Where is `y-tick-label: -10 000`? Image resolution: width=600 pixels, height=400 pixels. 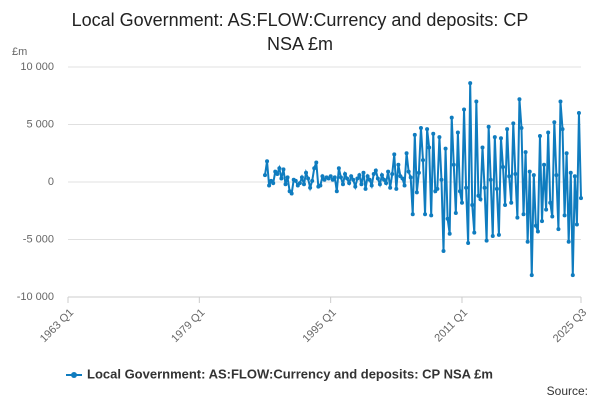
y-tick-label: -10 000 is located at coordinates (35, 297).